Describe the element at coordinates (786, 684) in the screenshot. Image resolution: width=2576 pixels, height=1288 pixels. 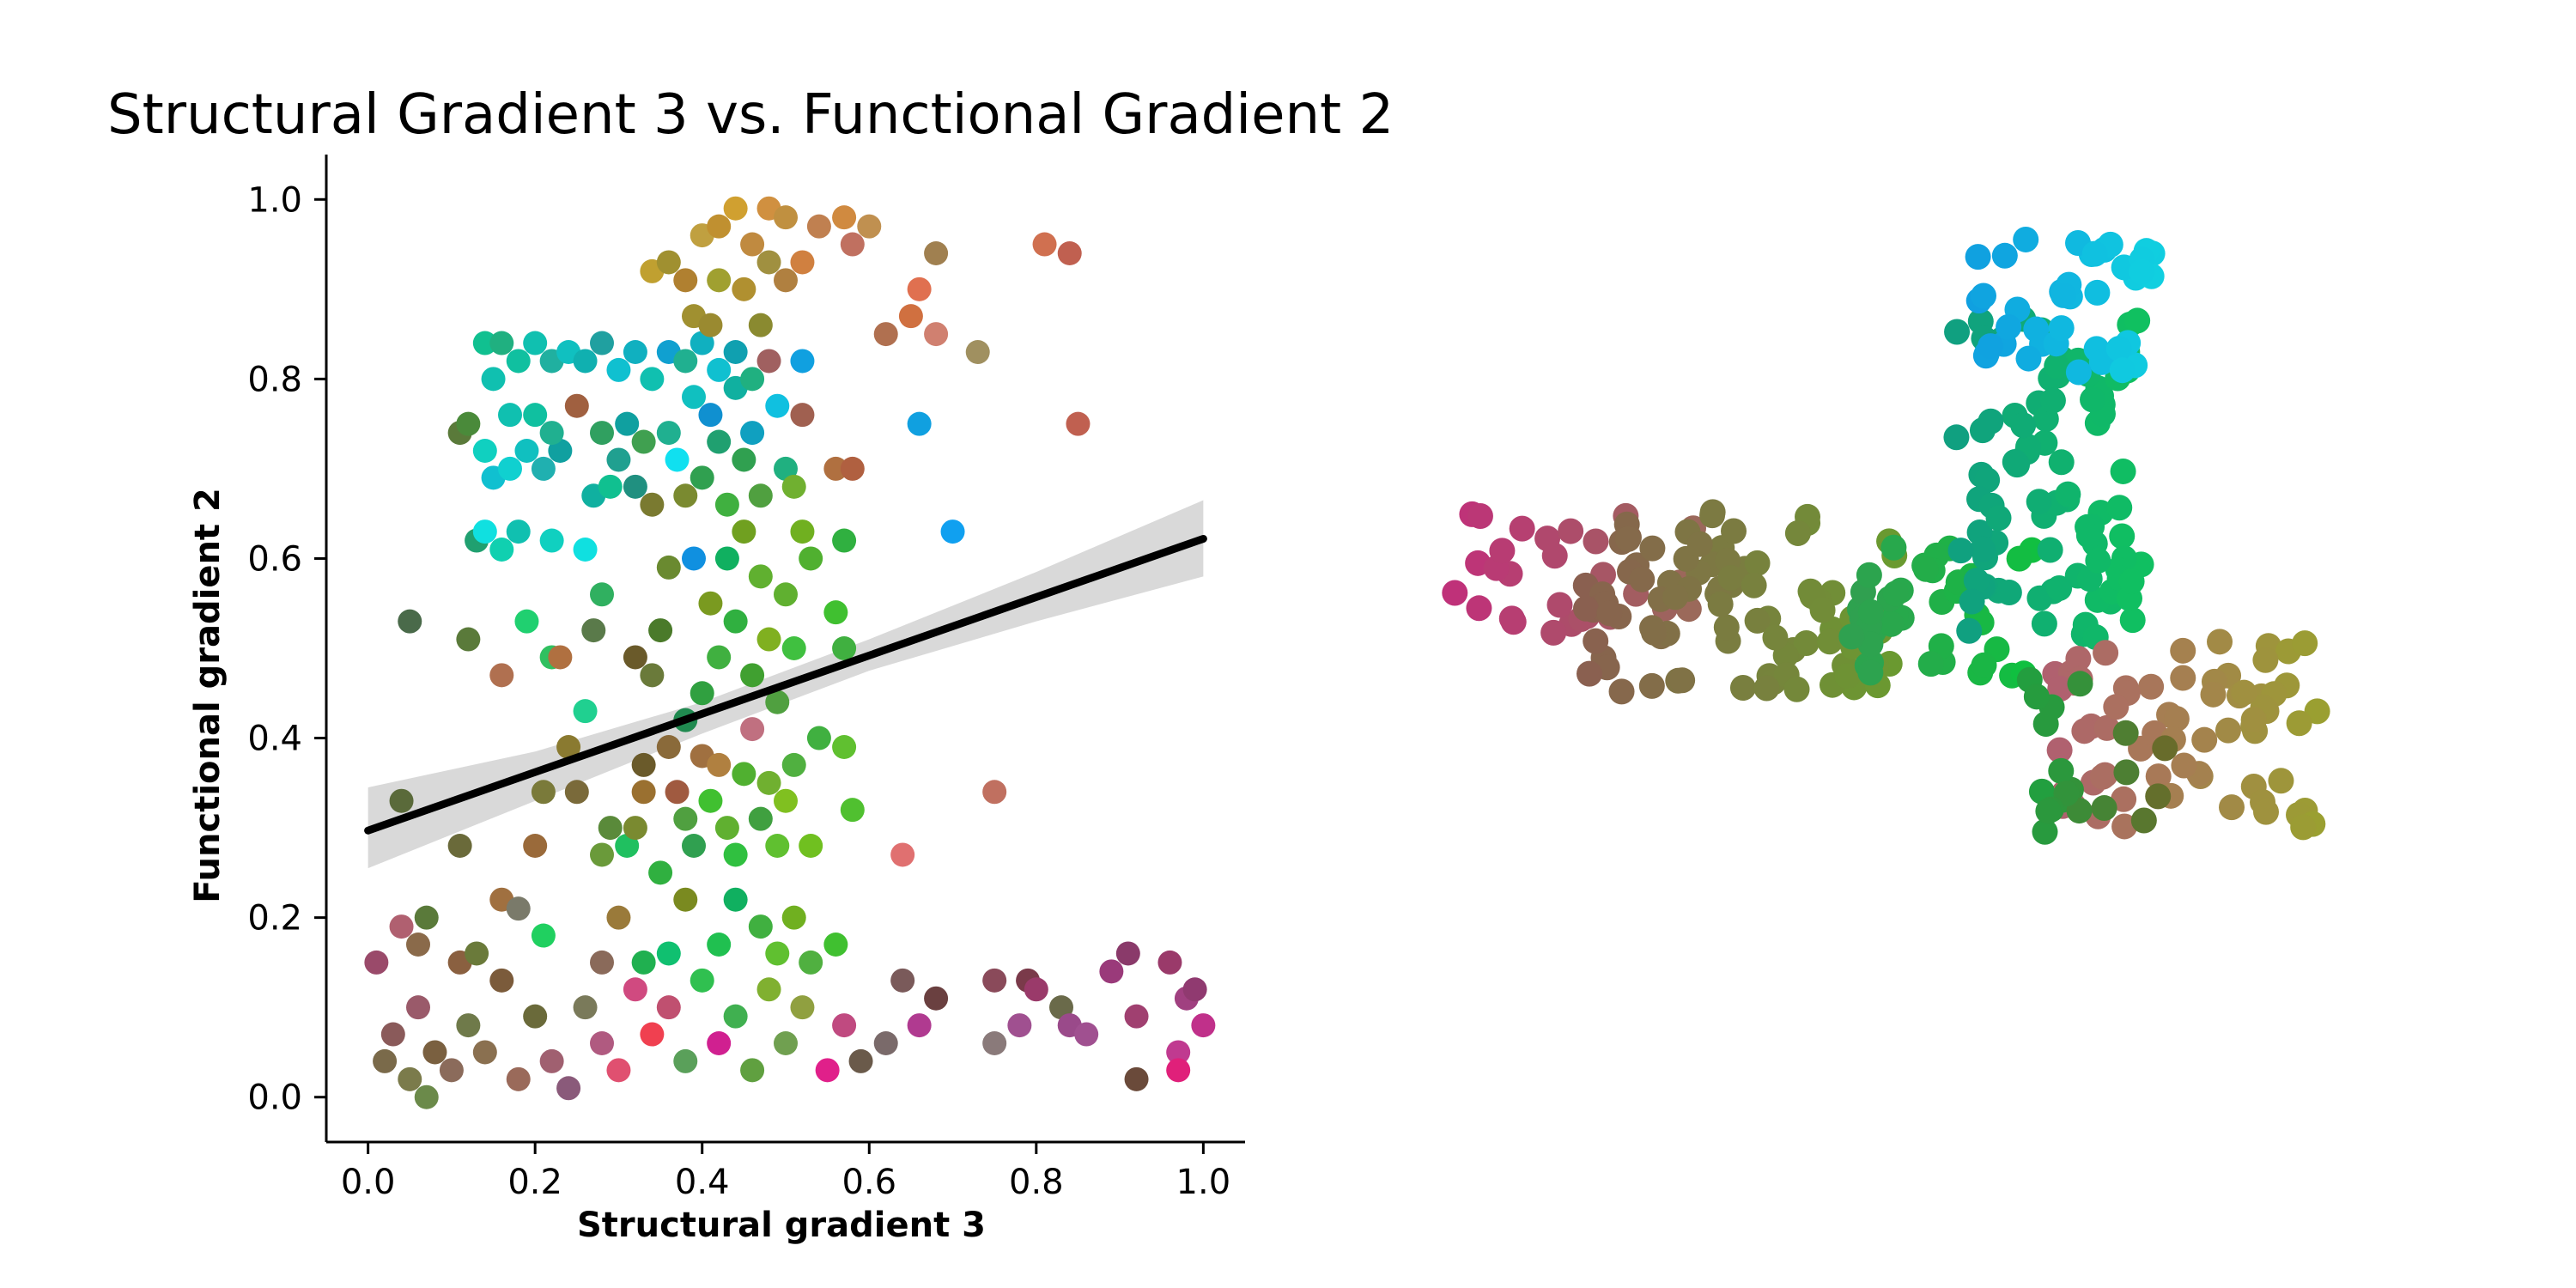
I see `regression-line` at that location.